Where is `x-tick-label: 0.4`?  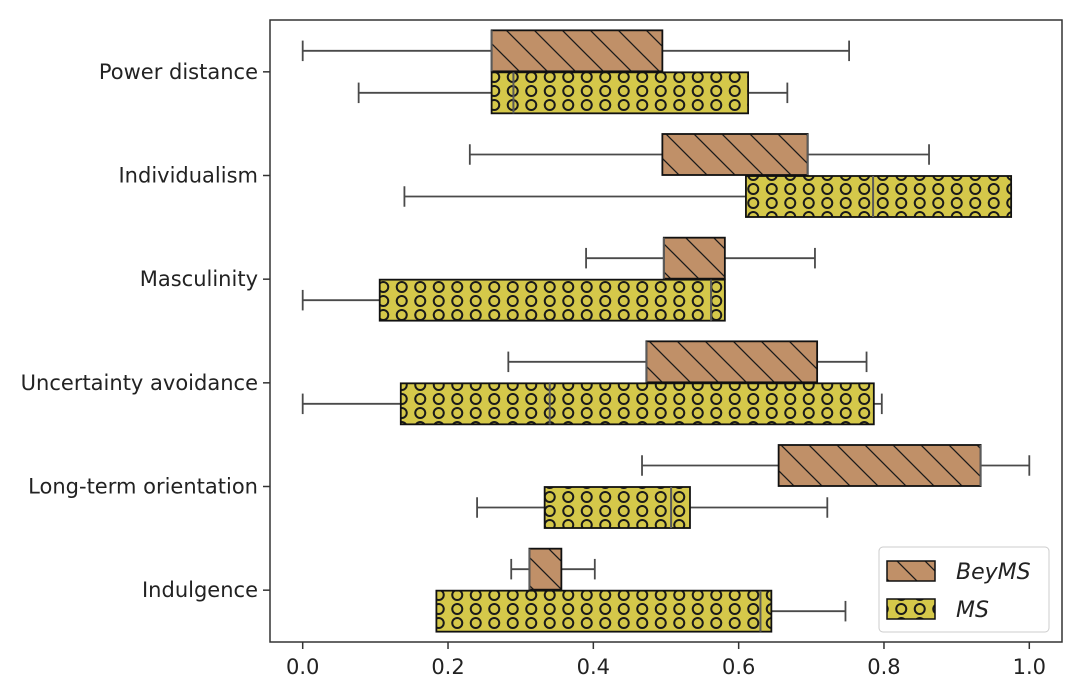 x-tick-label: 0.4 is located at coordinates (593, 667).